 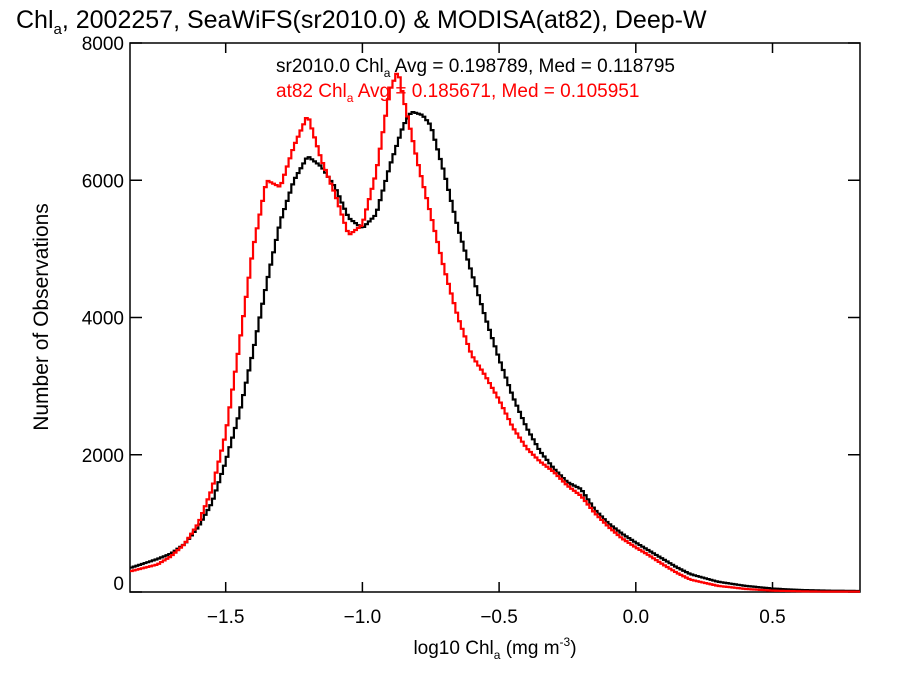 I want to click on annotation-at82-pre: at82 Chl, so click(x=311, y=91).